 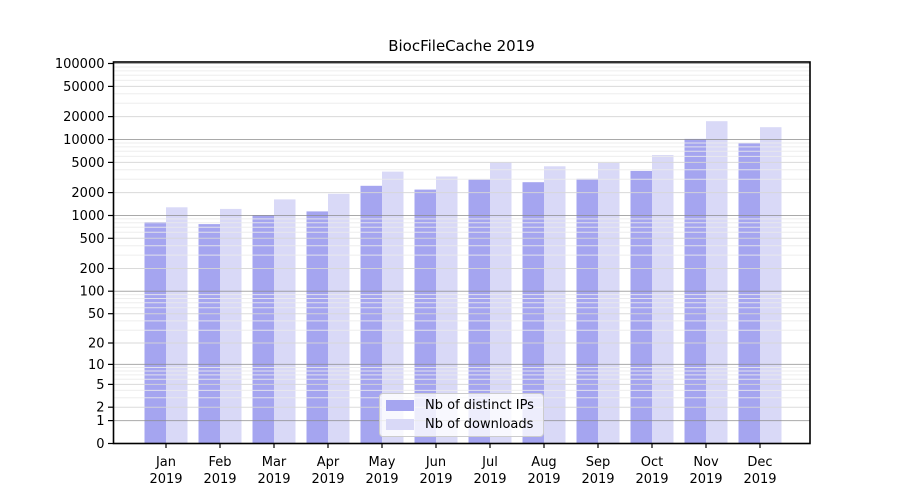 What do you see at coordinates (96, 344) in the screenshot?
I see `ytick-label-20: 20` at bounding box center [96, 344].